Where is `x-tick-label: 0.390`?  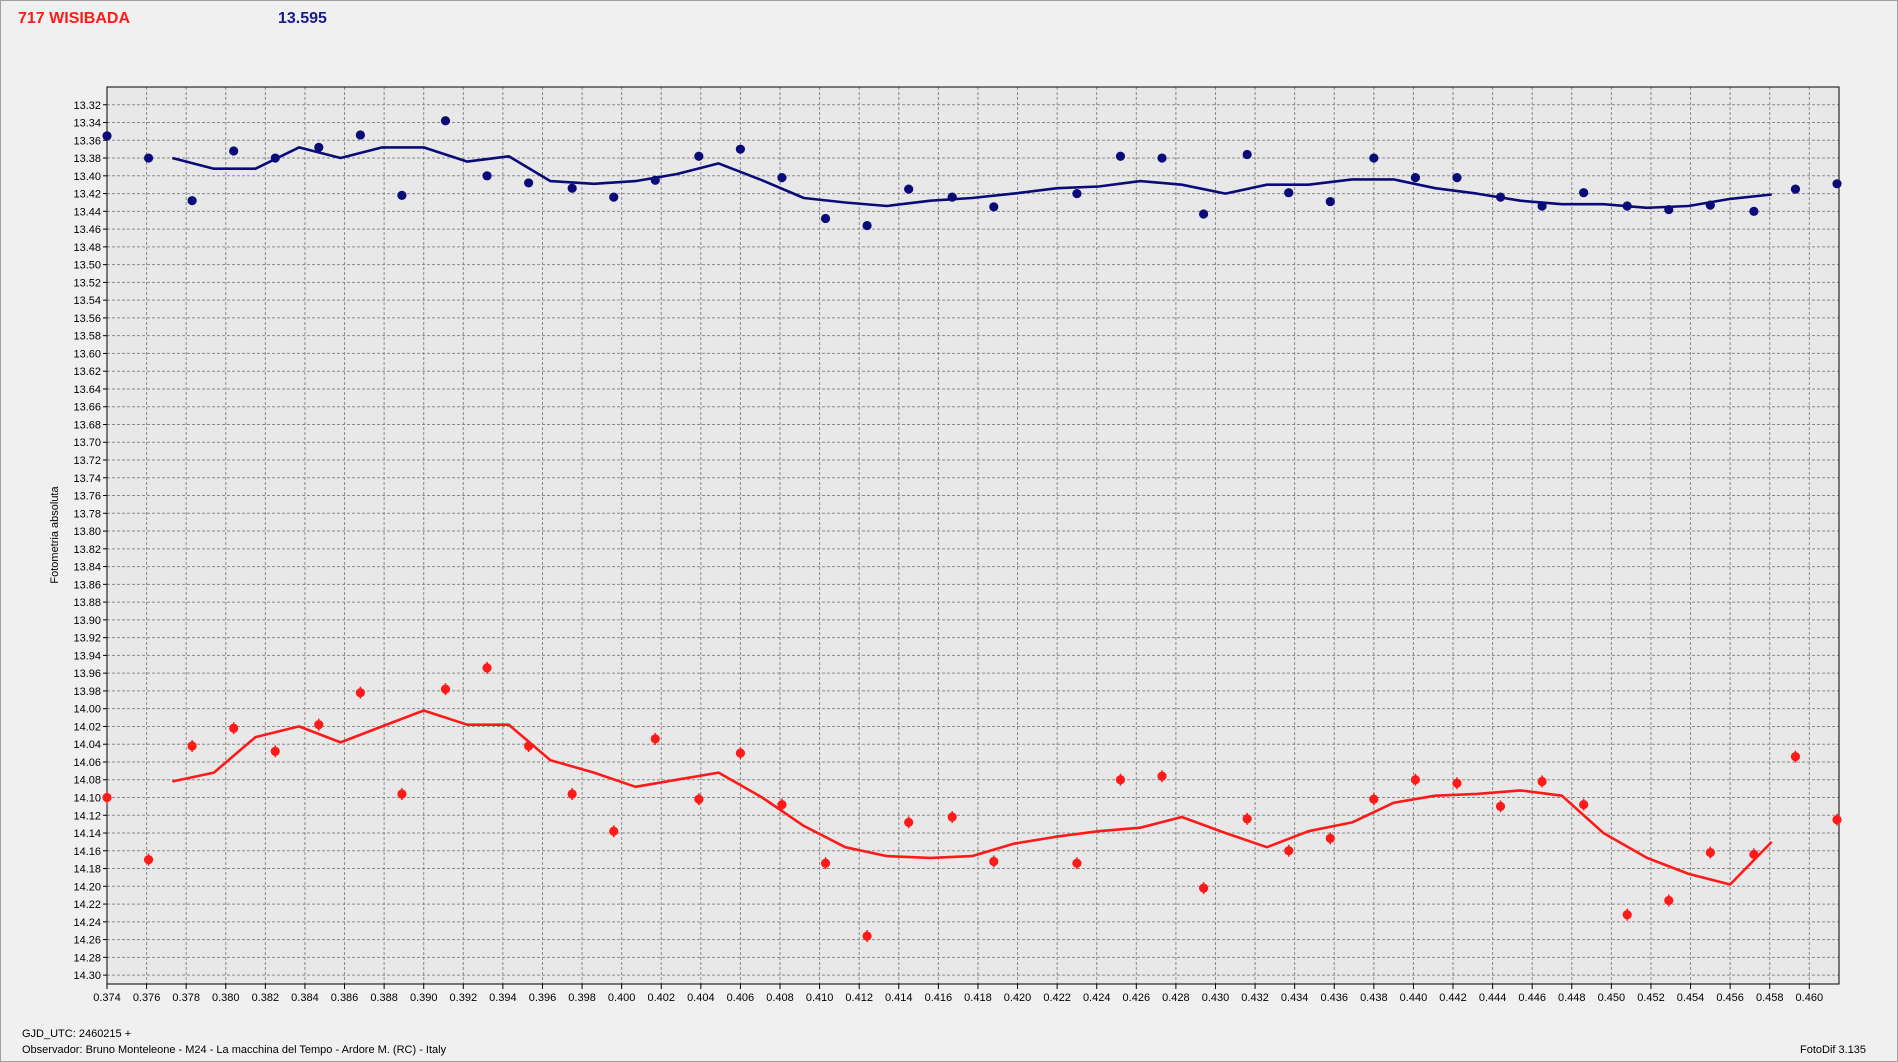
x-tick-label: 0.390 is located at coordinates (424, 998).